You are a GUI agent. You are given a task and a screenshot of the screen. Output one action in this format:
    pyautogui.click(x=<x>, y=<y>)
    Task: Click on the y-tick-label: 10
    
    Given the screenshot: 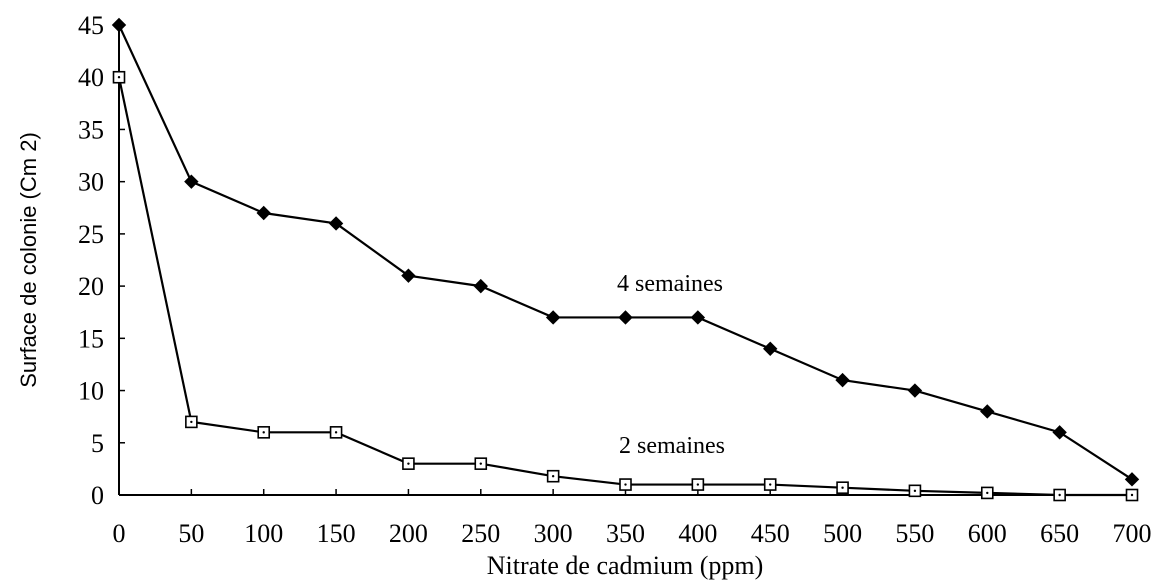 What is the action you would take?
    pyautogui.click(x=91, y=391)
    